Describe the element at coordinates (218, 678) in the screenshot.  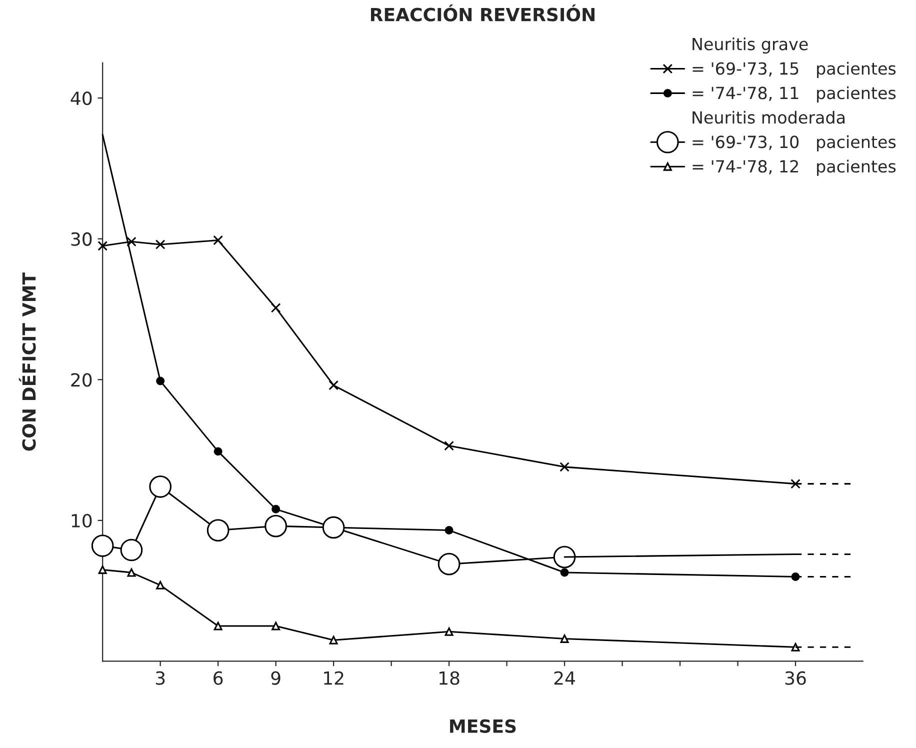
I see `x-tick-label: 6` at that location.